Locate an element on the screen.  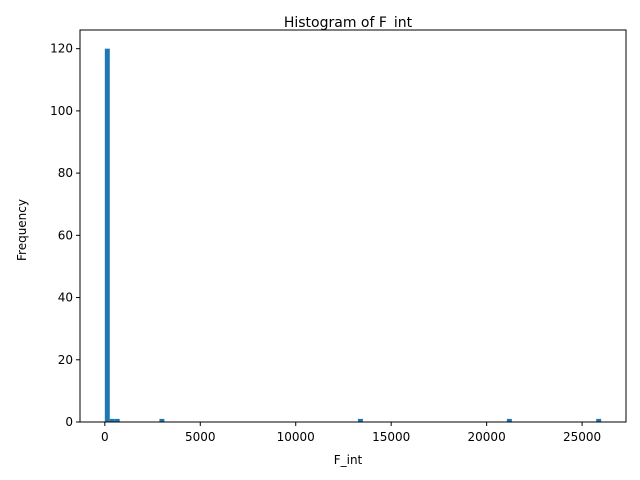
y-tick-label-4: 80 is located at coordinates (65, 173).